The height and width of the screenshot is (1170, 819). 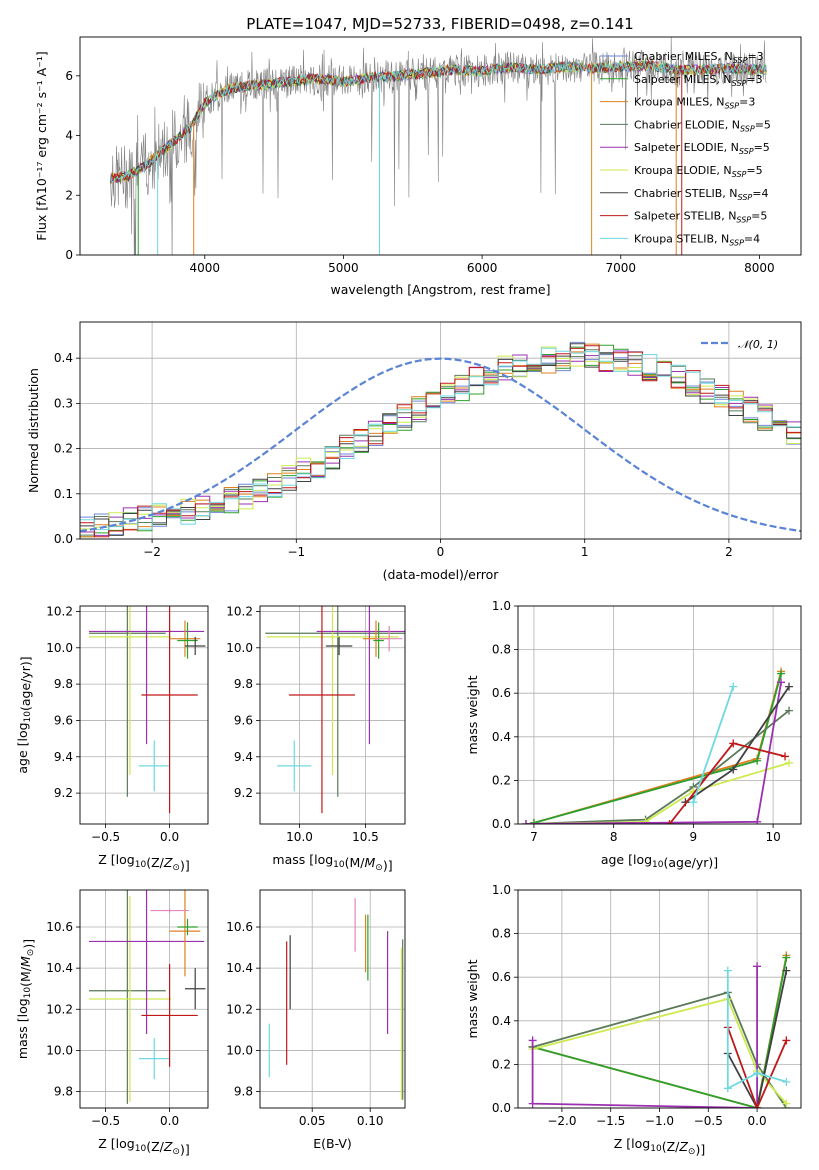 I want to click on x-tick-label: 8000, so click(x=759, y=268).